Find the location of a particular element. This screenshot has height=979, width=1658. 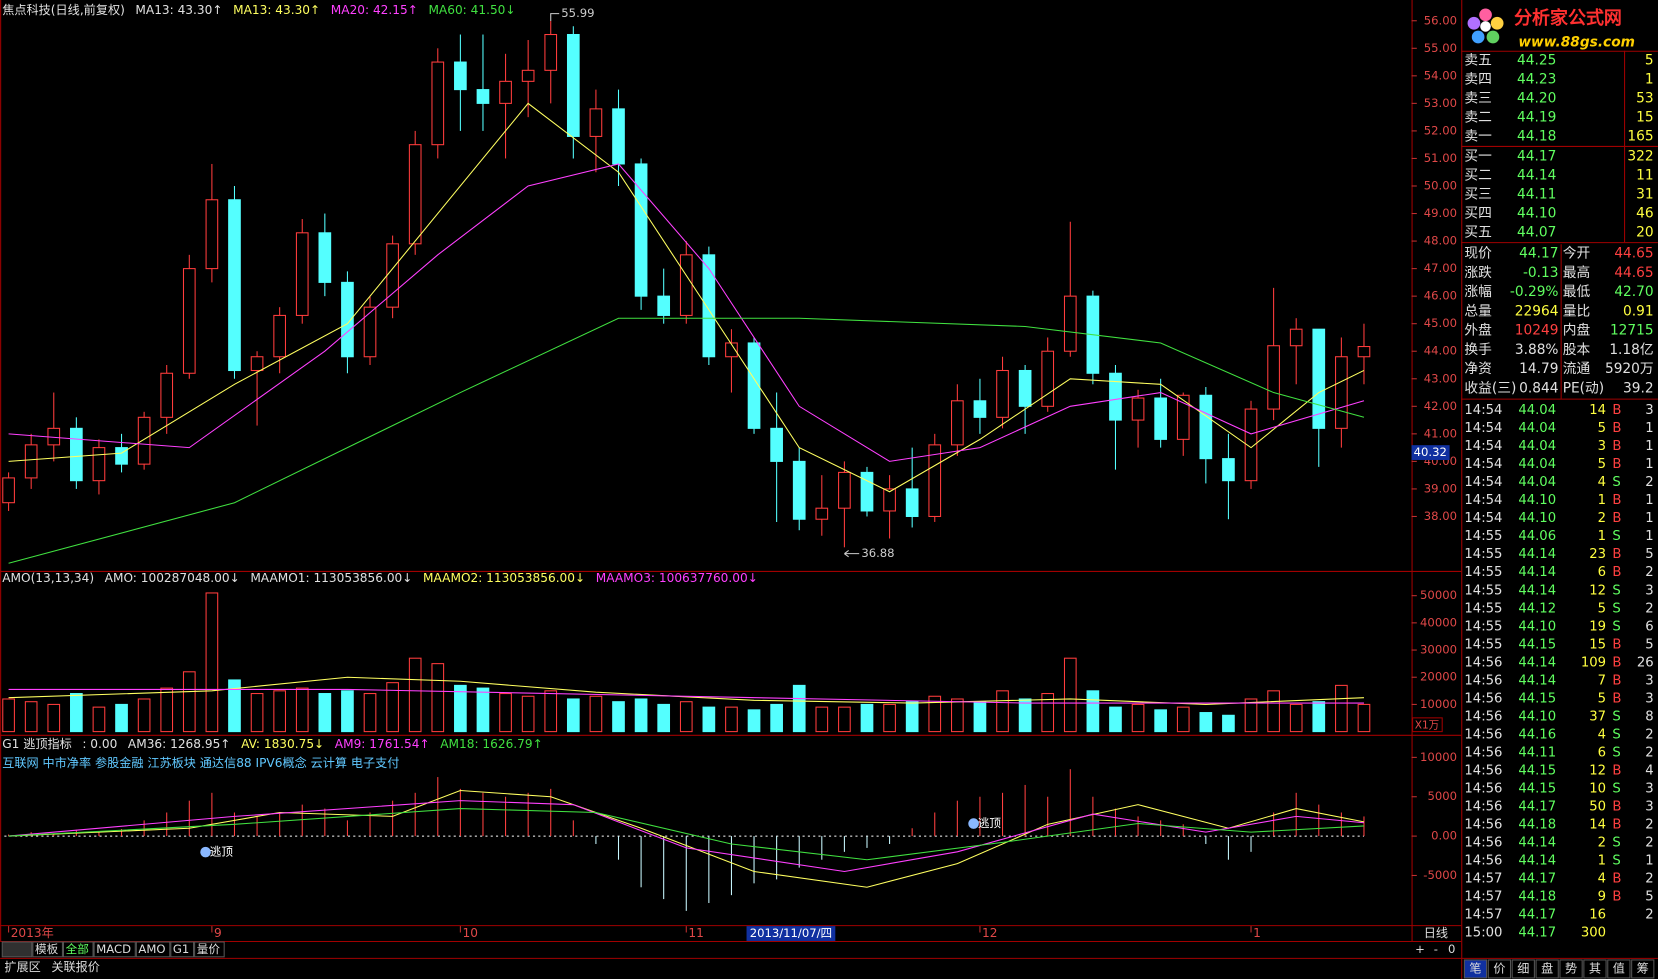

side-tab: 价 is located at coordinates (1499, 968).